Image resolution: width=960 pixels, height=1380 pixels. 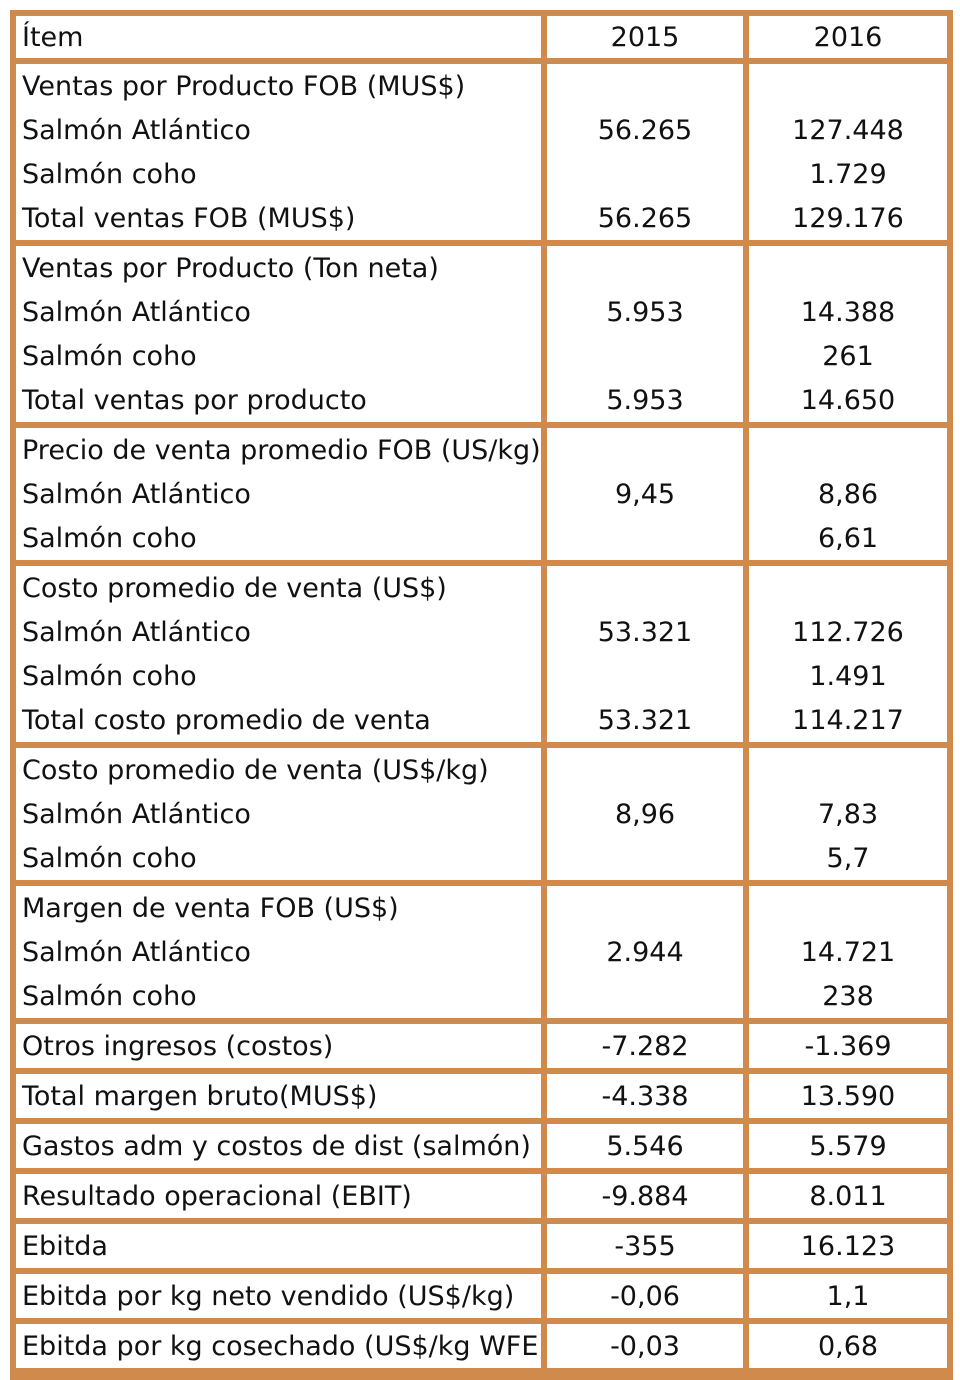 I want to click on table-row: Salmón coho 261, so click(x=481, y=356).